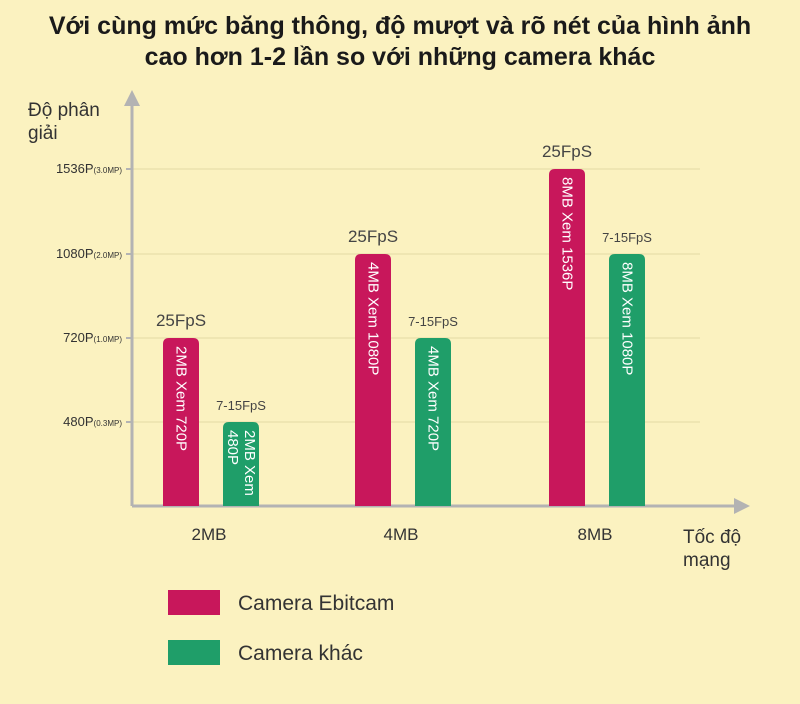 This screenshot has height=704, width=800. Describe the element at coordinates (742, 506) in the screenshot. I see `x-axis-arrow` at that location.